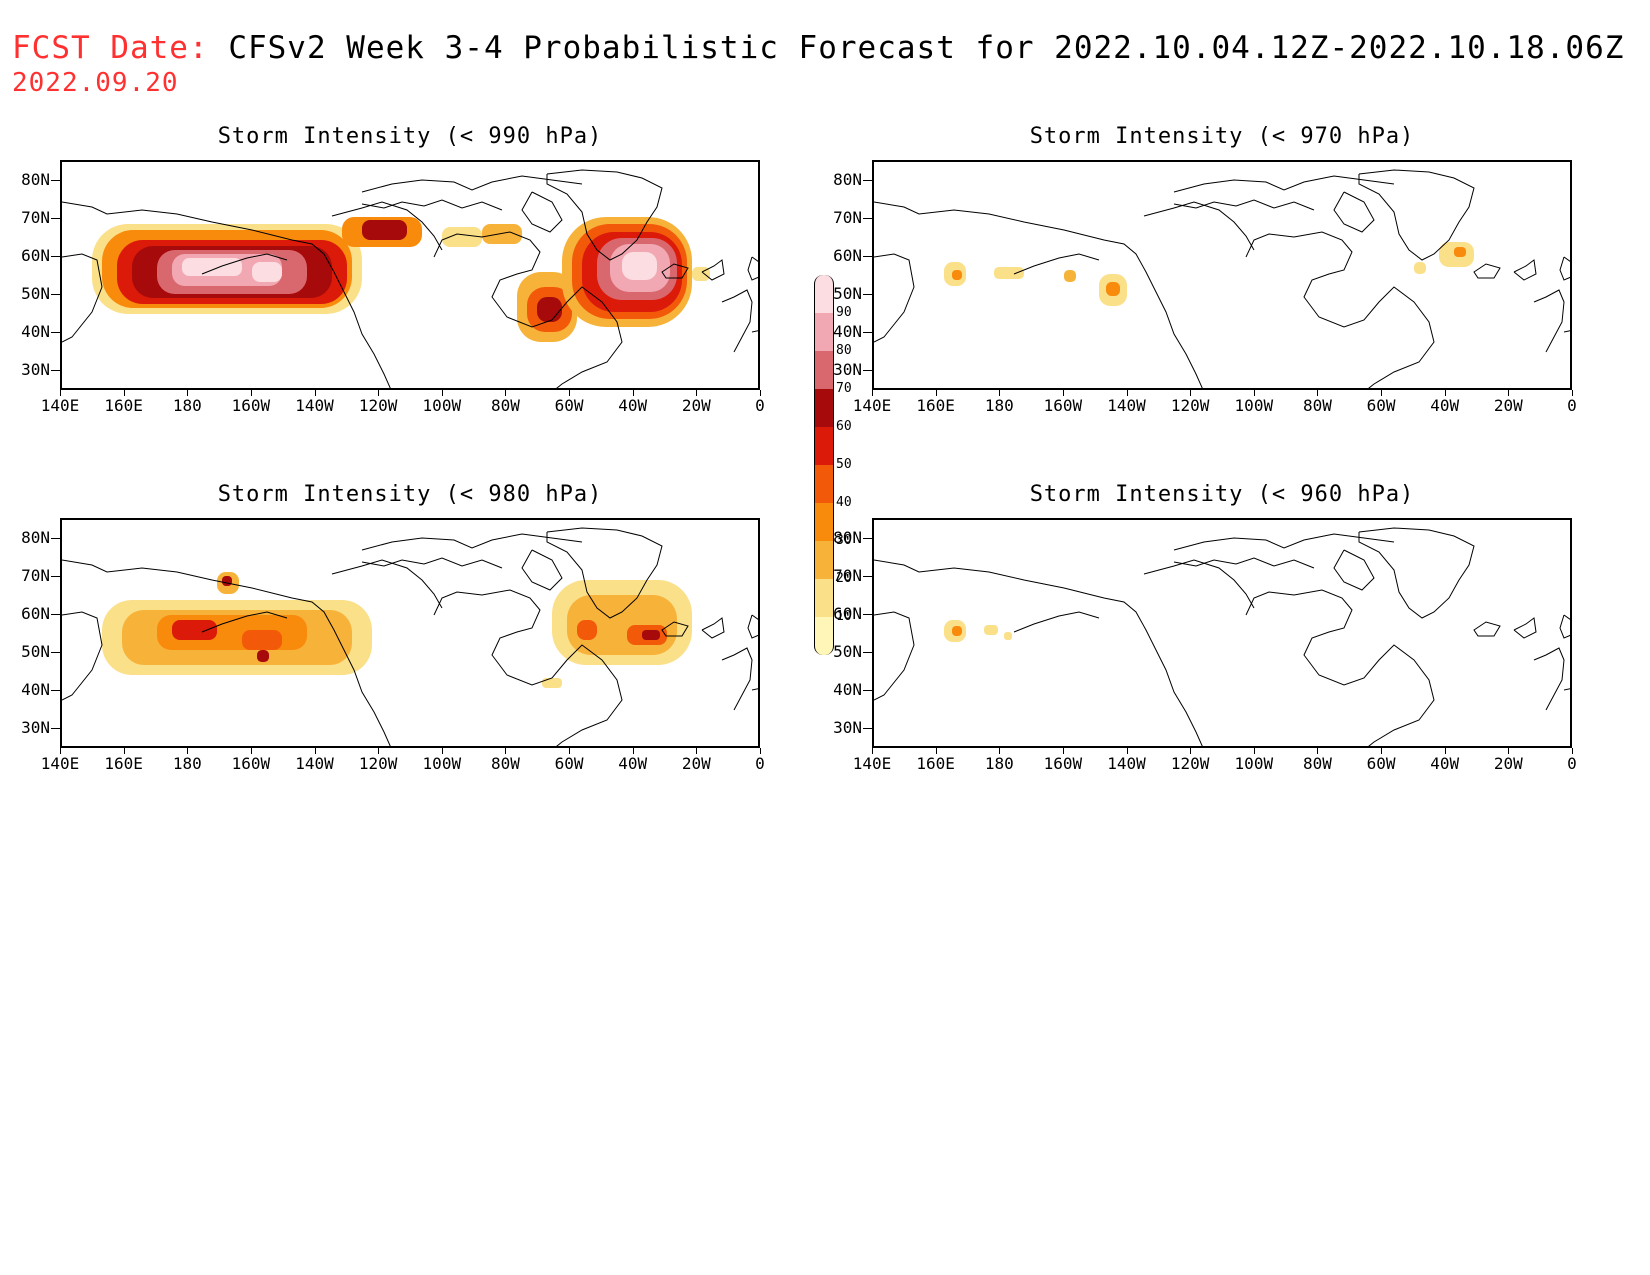 Image resolution: width=1650 pixels, height=1275 pixels. I want to click on lon-label: 140E, so click(60, 405).